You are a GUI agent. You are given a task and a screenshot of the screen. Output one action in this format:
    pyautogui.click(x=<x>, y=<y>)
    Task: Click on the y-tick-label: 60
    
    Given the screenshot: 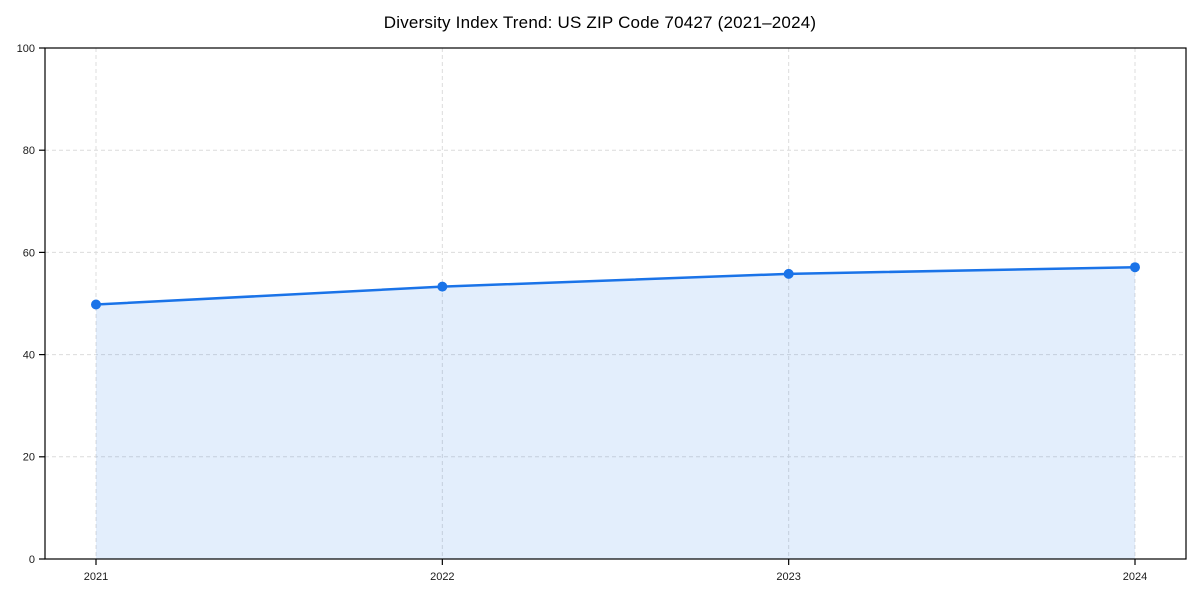 What is the action you would take?
    pyautogui.click(x=29, y=253)
    